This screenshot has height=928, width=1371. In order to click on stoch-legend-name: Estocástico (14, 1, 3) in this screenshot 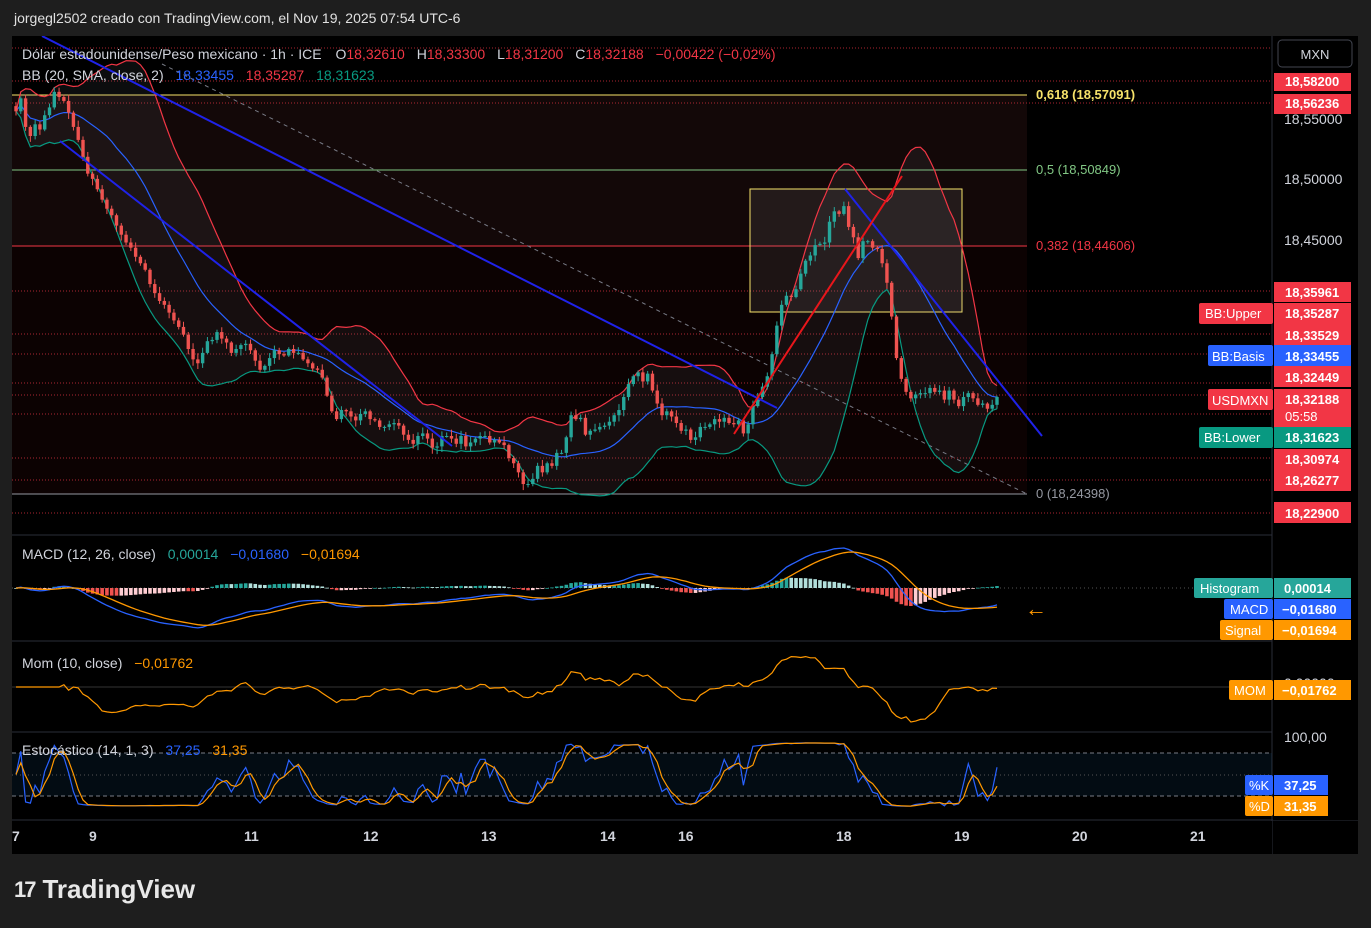, I will do `click(88, 750)`.